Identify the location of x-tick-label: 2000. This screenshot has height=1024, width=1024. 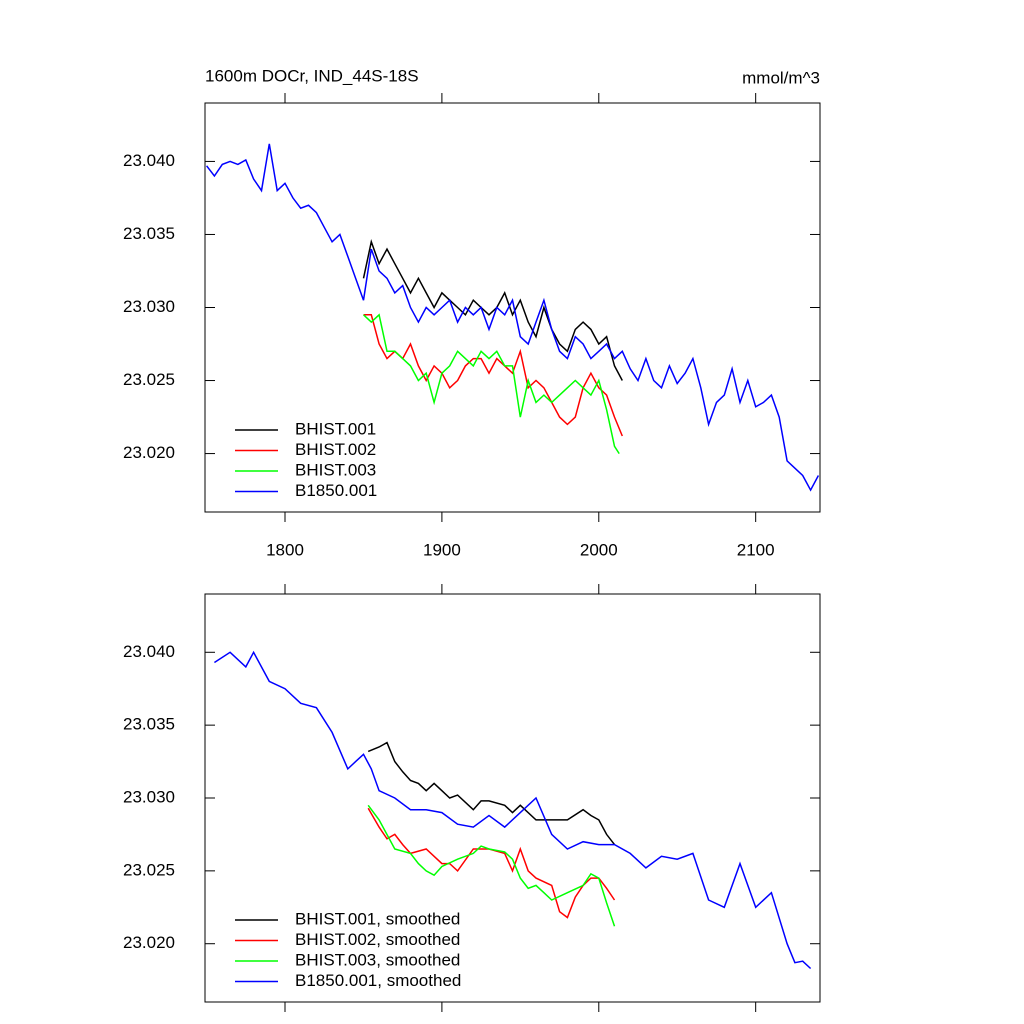
(599, 549).